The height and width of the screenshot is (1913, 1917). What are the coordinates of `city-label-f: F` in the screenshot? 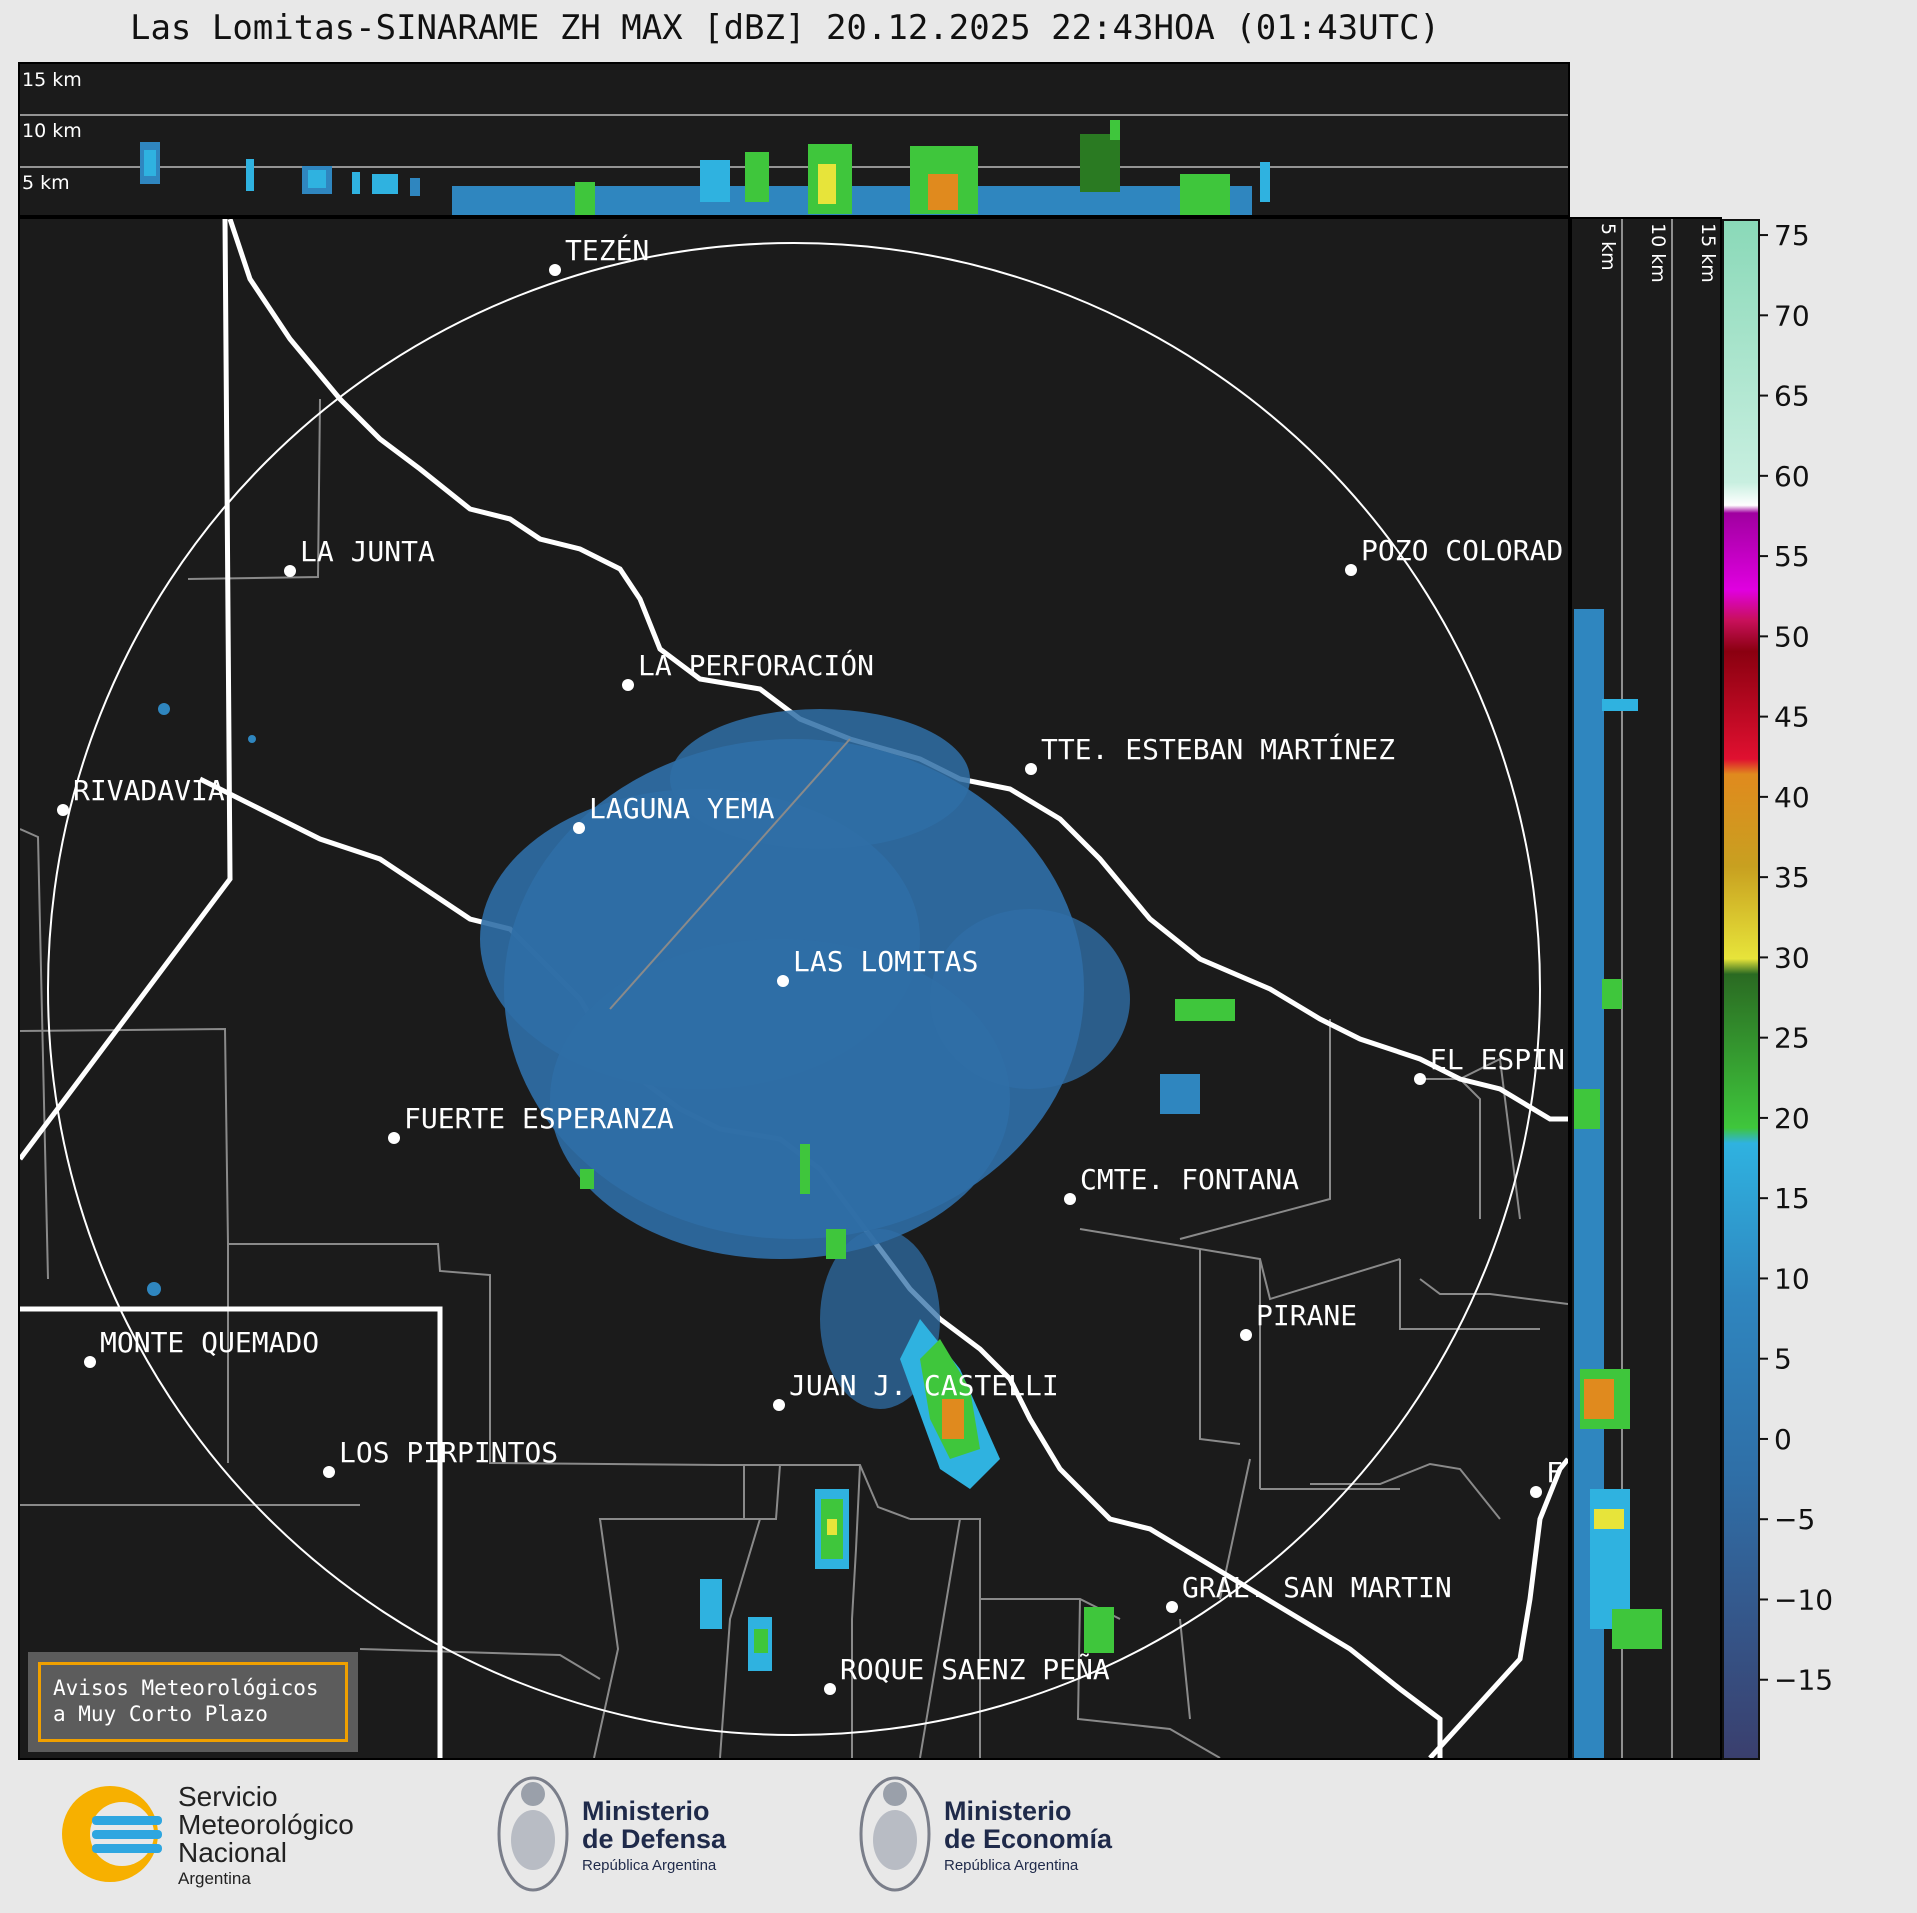 It's located at (1554, 1472).